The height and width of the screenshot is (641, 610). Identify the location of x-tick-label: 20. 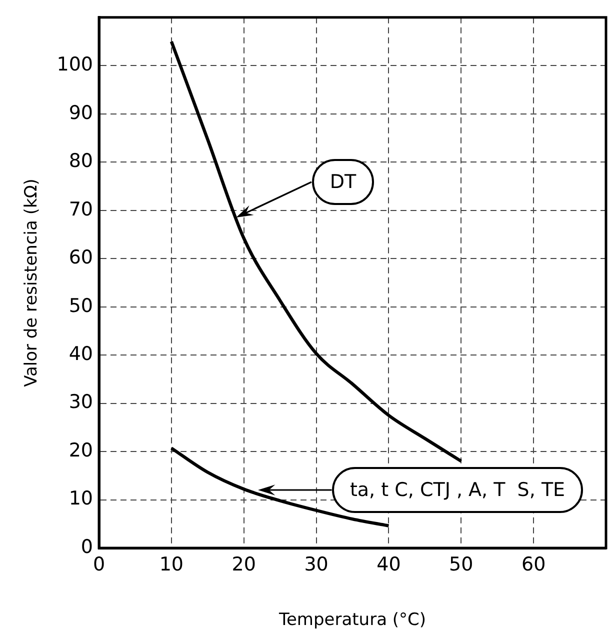
(244, 564).